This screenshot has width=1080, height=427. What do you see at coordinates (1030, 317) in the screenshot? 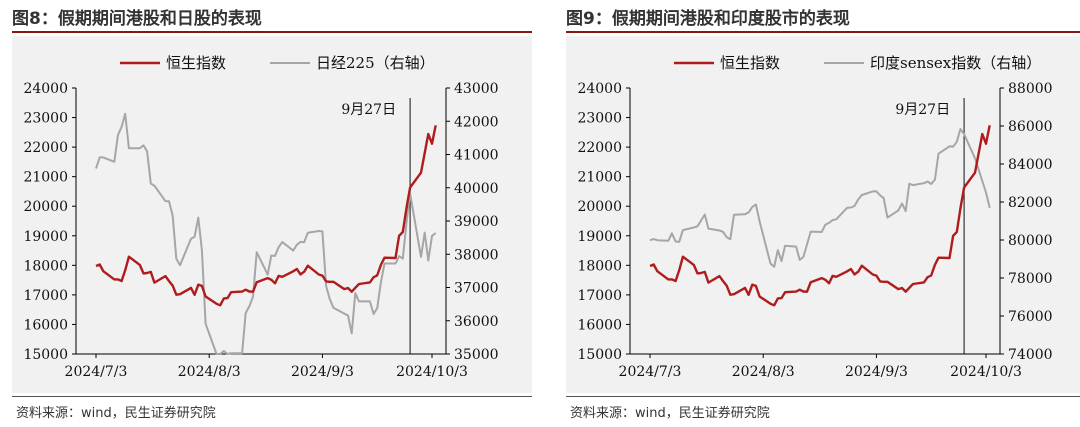
I see `right-tick-label: 76000` at bounding box center [1030, 317].